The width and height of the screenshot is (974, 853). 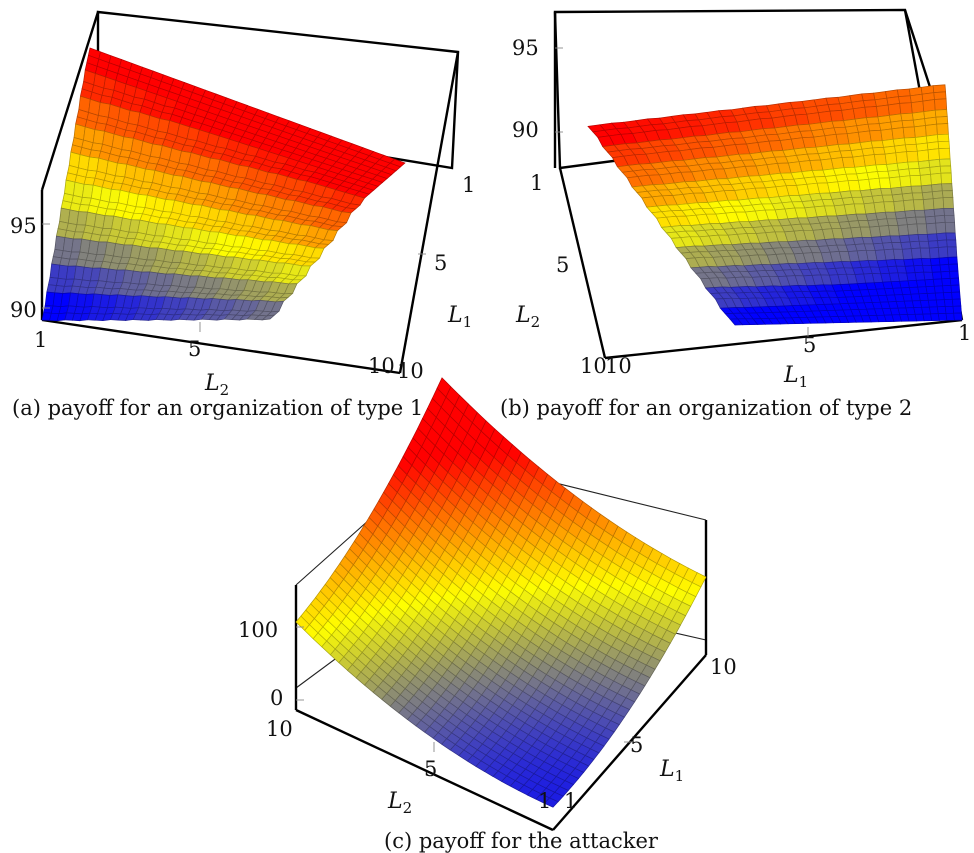 I want to click on panel-a-ztick-90: 90, so click(x=23, y=310).